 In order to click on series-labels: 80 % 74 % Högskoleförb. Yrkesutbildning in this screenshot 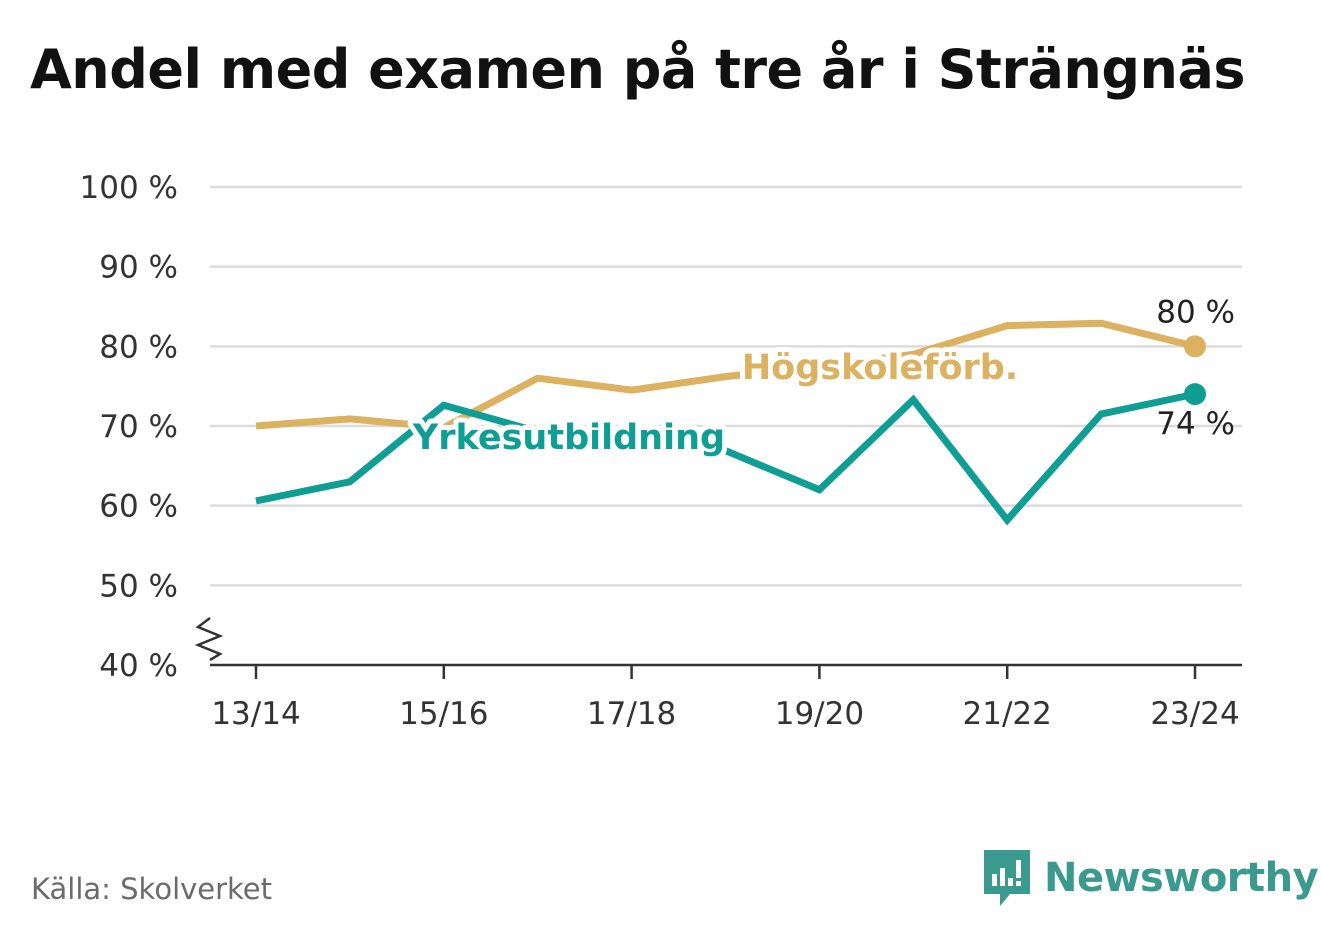, I will do `click(821, 378)`.